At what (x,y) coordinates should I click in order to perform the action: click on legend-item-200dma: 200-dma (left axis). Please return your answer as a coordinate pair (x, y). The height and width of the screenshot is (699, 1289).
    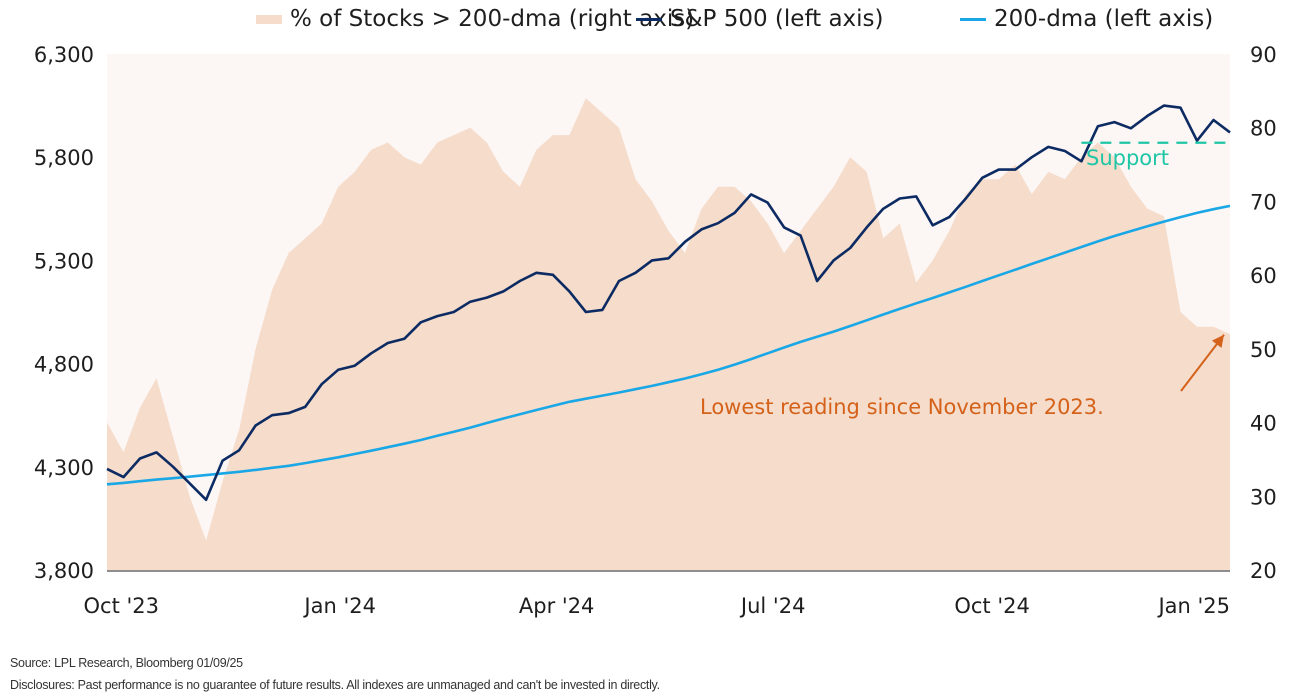
    Looking at the image, I should click on (1086, 19).